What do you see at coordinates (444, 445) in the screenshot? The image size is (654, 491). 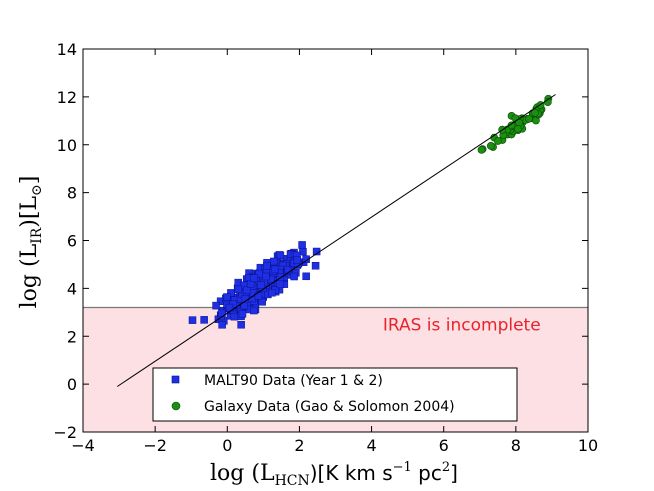 I see `x-tick-label: 6` at bounding box center [444, 445].